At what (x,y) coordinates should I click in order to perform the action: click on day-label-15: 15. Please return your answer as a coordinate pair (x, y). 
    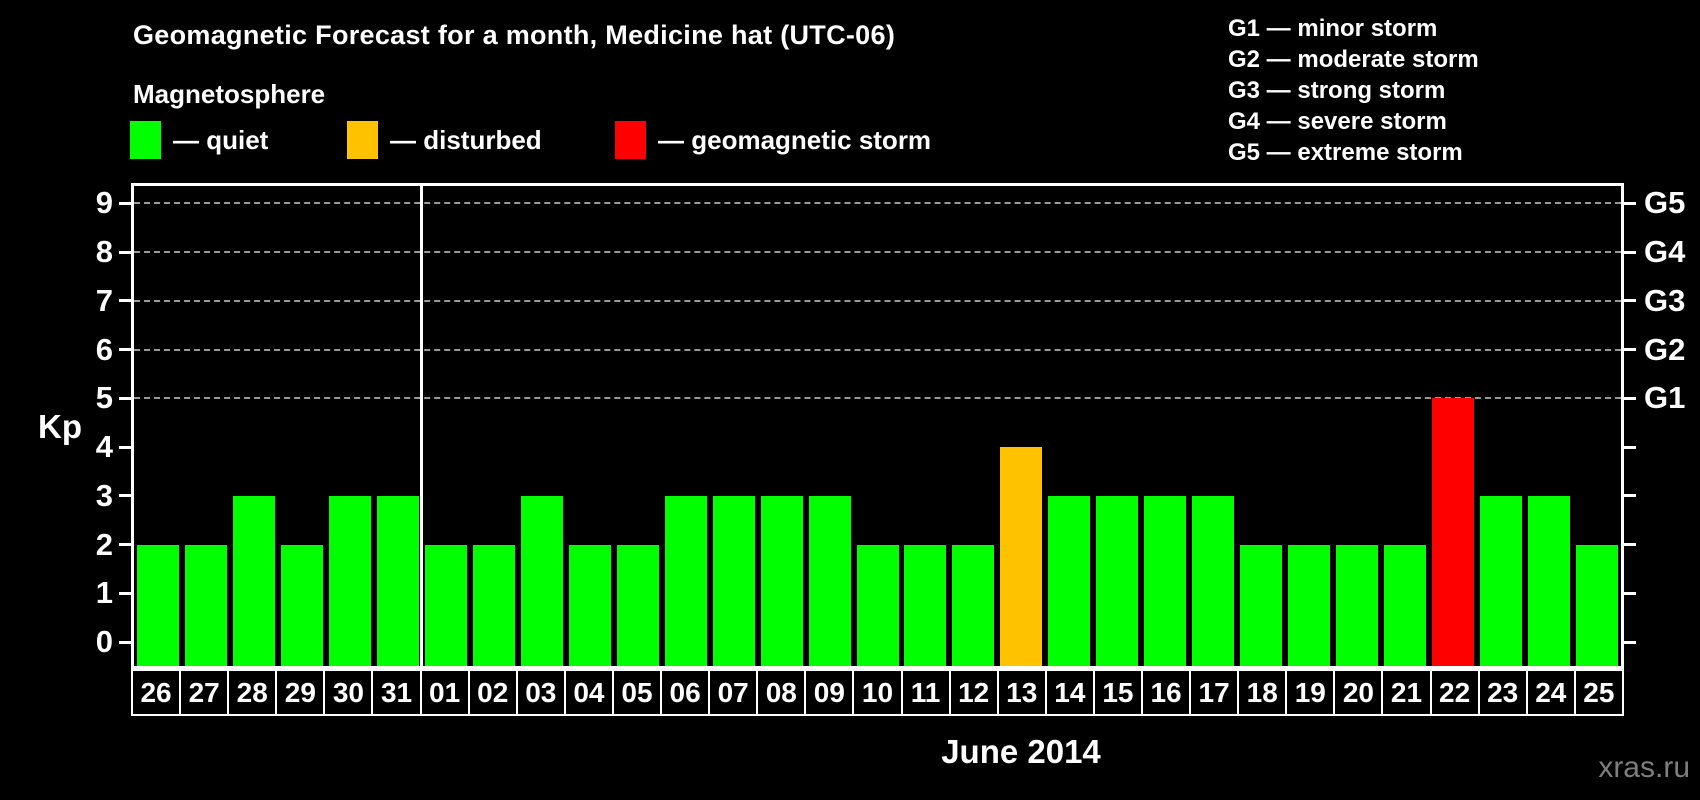
    Looking at the image, I should click on (1119, 692).